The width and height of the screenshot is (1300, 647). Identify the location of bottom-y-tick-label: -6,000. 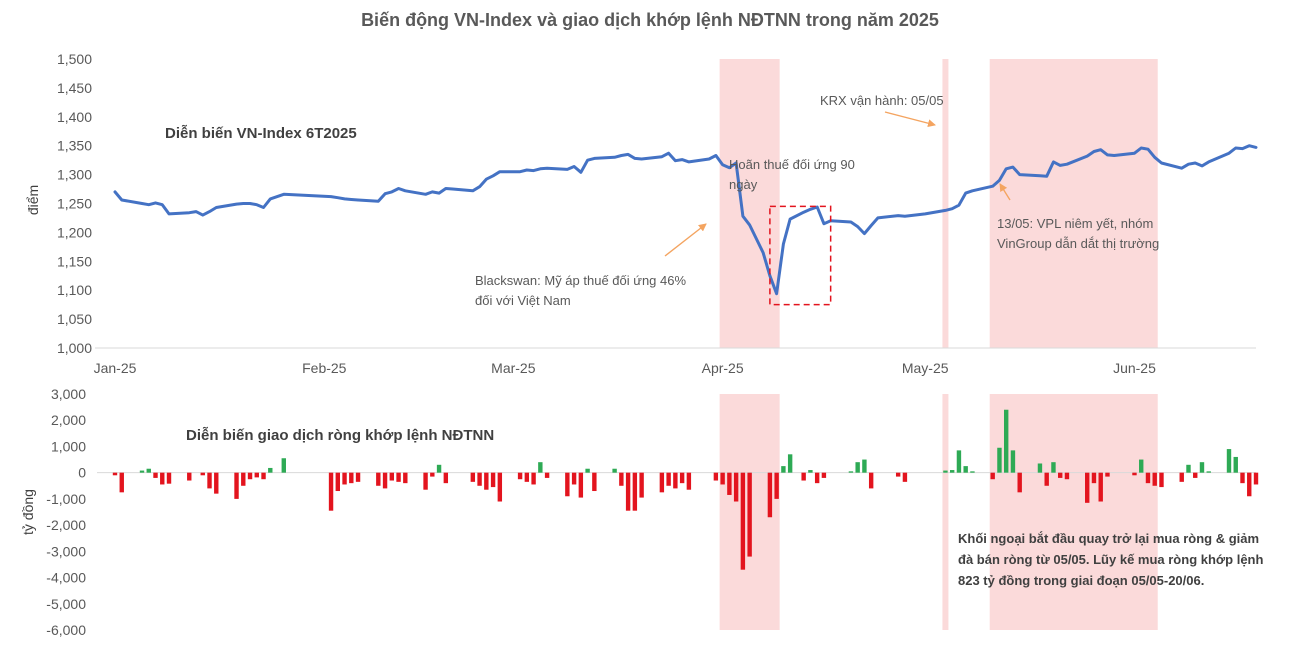
(66, 630).